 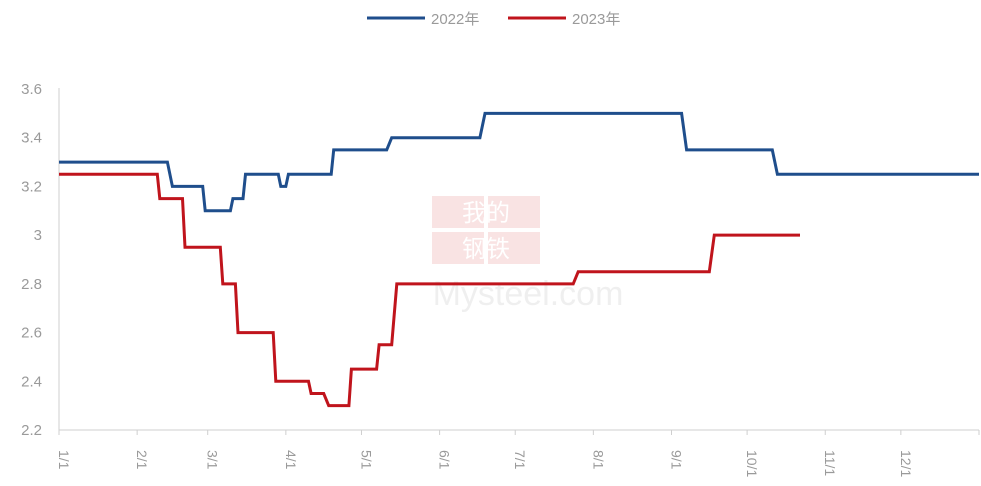 What do you see at coordinates (596, 19) in the screenshot?
I see `legend-label-2023: 2023年` at bounding box center [596, 19].